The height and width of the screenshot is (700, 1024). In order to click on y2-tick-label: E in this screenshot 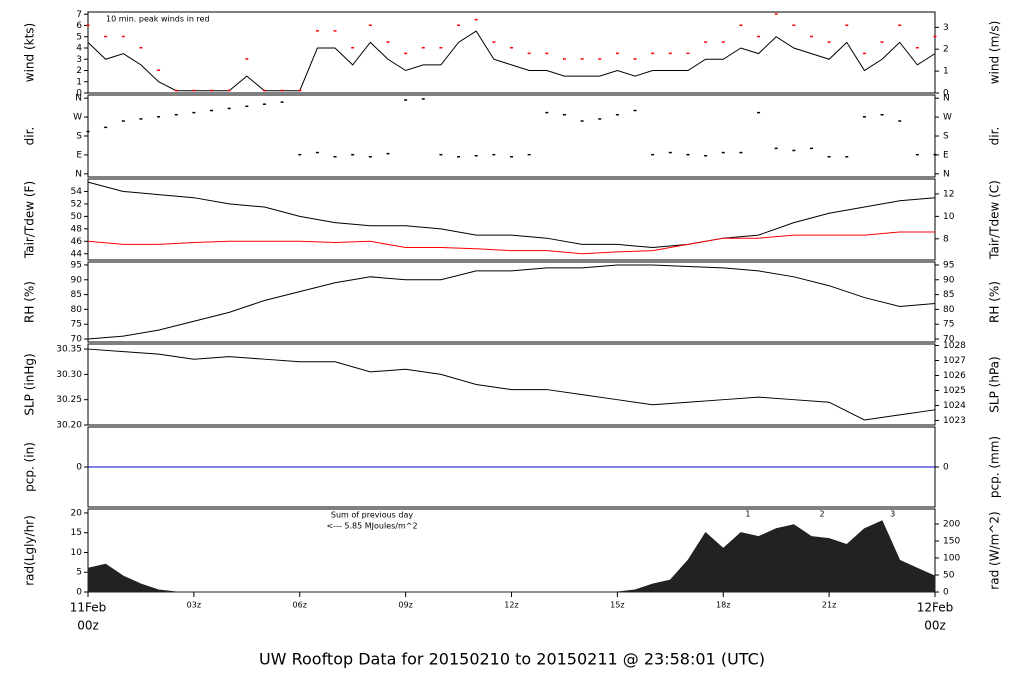, I will do `click(946, 155)`.